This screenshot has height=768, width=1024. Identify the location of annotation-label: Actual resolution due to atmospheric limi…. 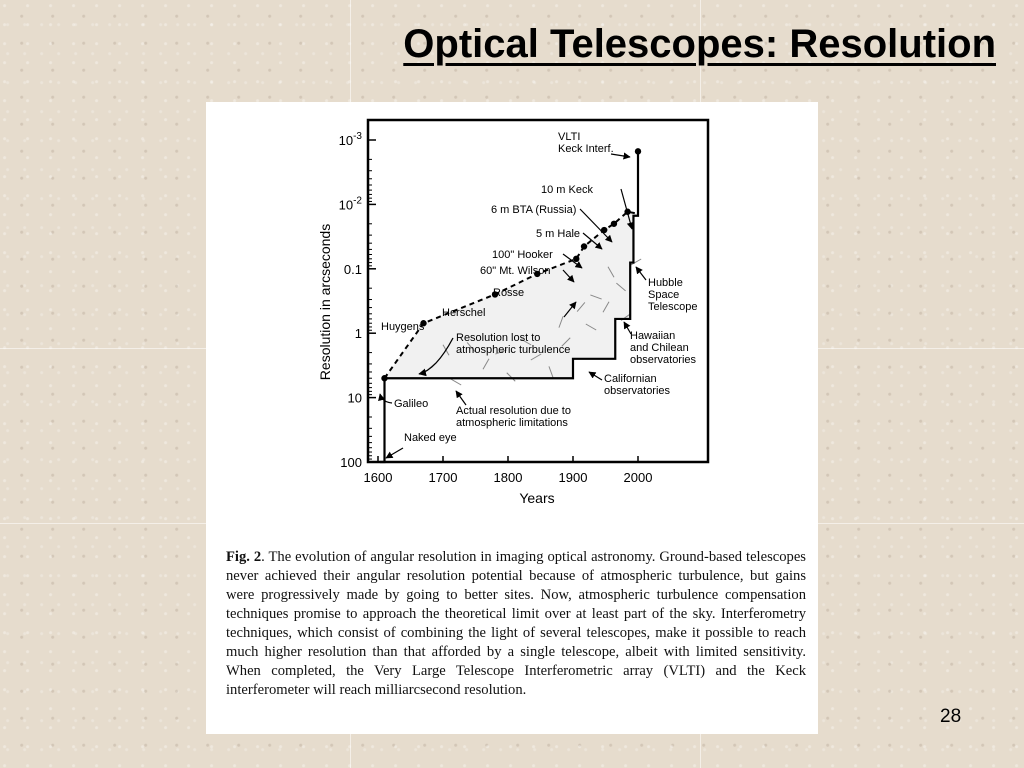
(513, 417).